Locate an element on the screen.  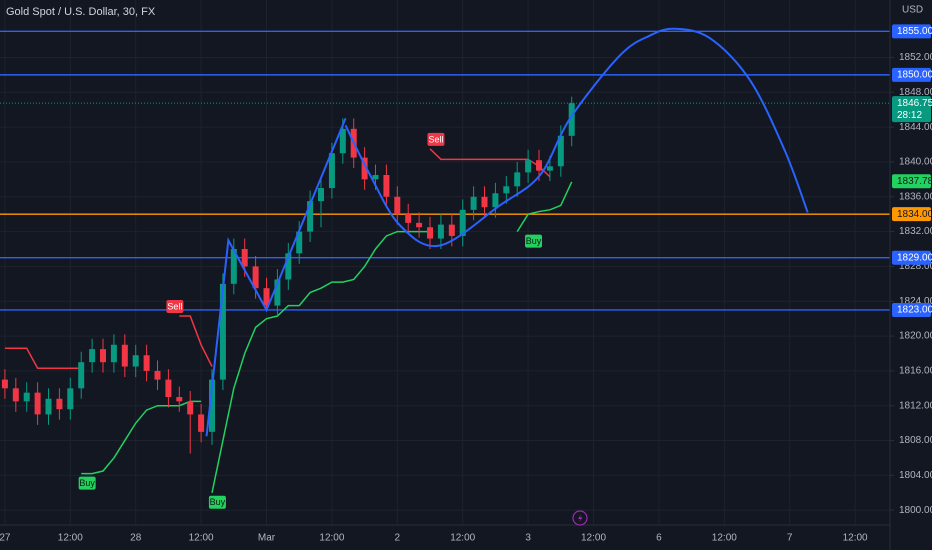
y-tick-label: 1840.00 is located at coordinates (915, 162).